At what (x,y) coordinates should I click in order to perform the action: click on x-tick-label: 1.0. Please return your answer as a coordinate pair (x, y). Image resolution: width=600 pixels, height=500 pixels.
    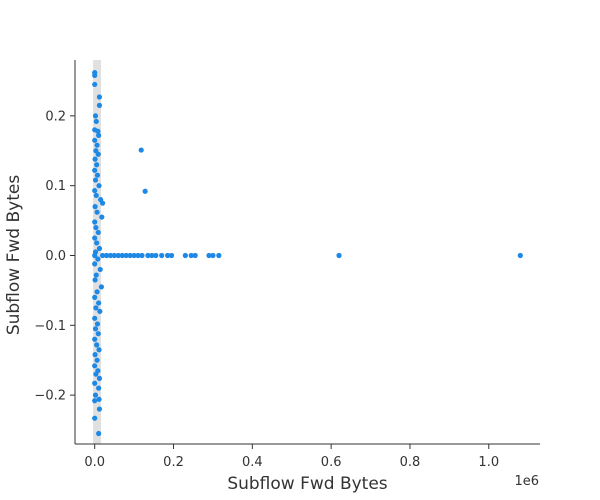
    Looking at the image, I should click on (488, 462).